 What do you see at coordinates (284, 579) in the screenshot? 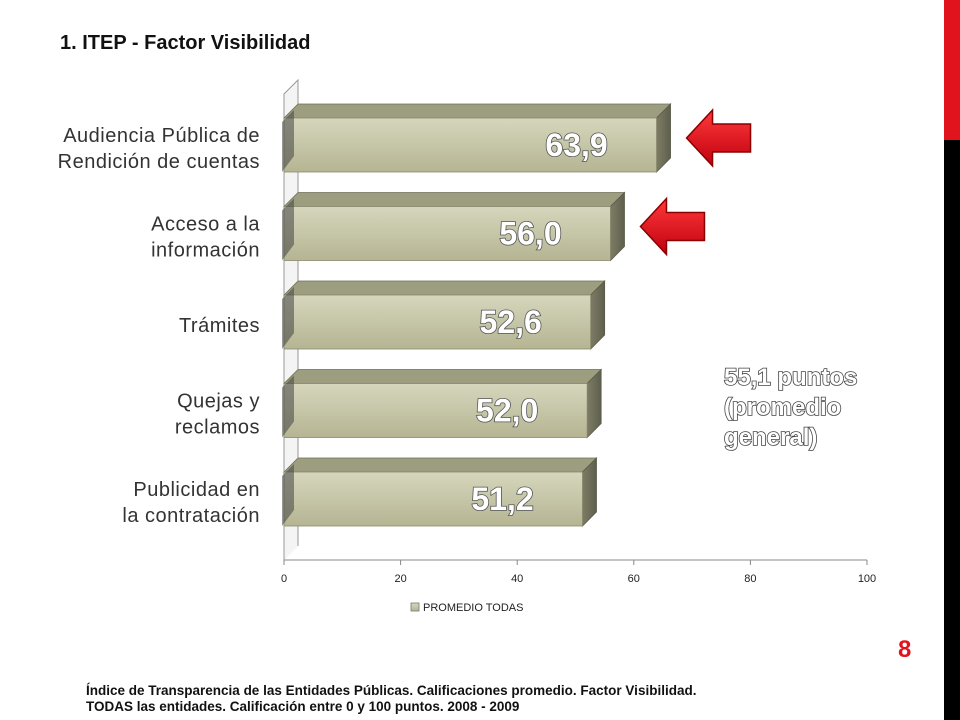
I see `x-tick-label: 0` at bounding box center [284, 579].